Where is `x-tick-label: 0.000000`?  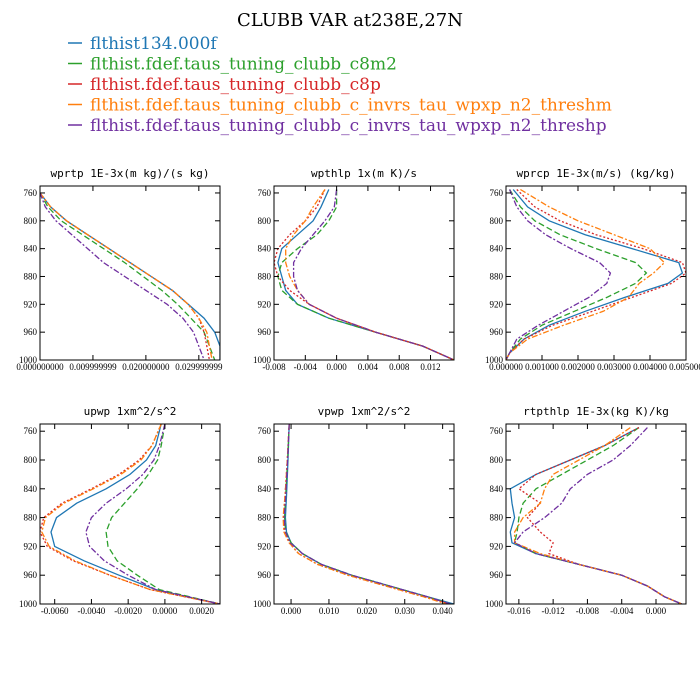
x-tick-label: 0.000000 is located at coordinates (506, 367).